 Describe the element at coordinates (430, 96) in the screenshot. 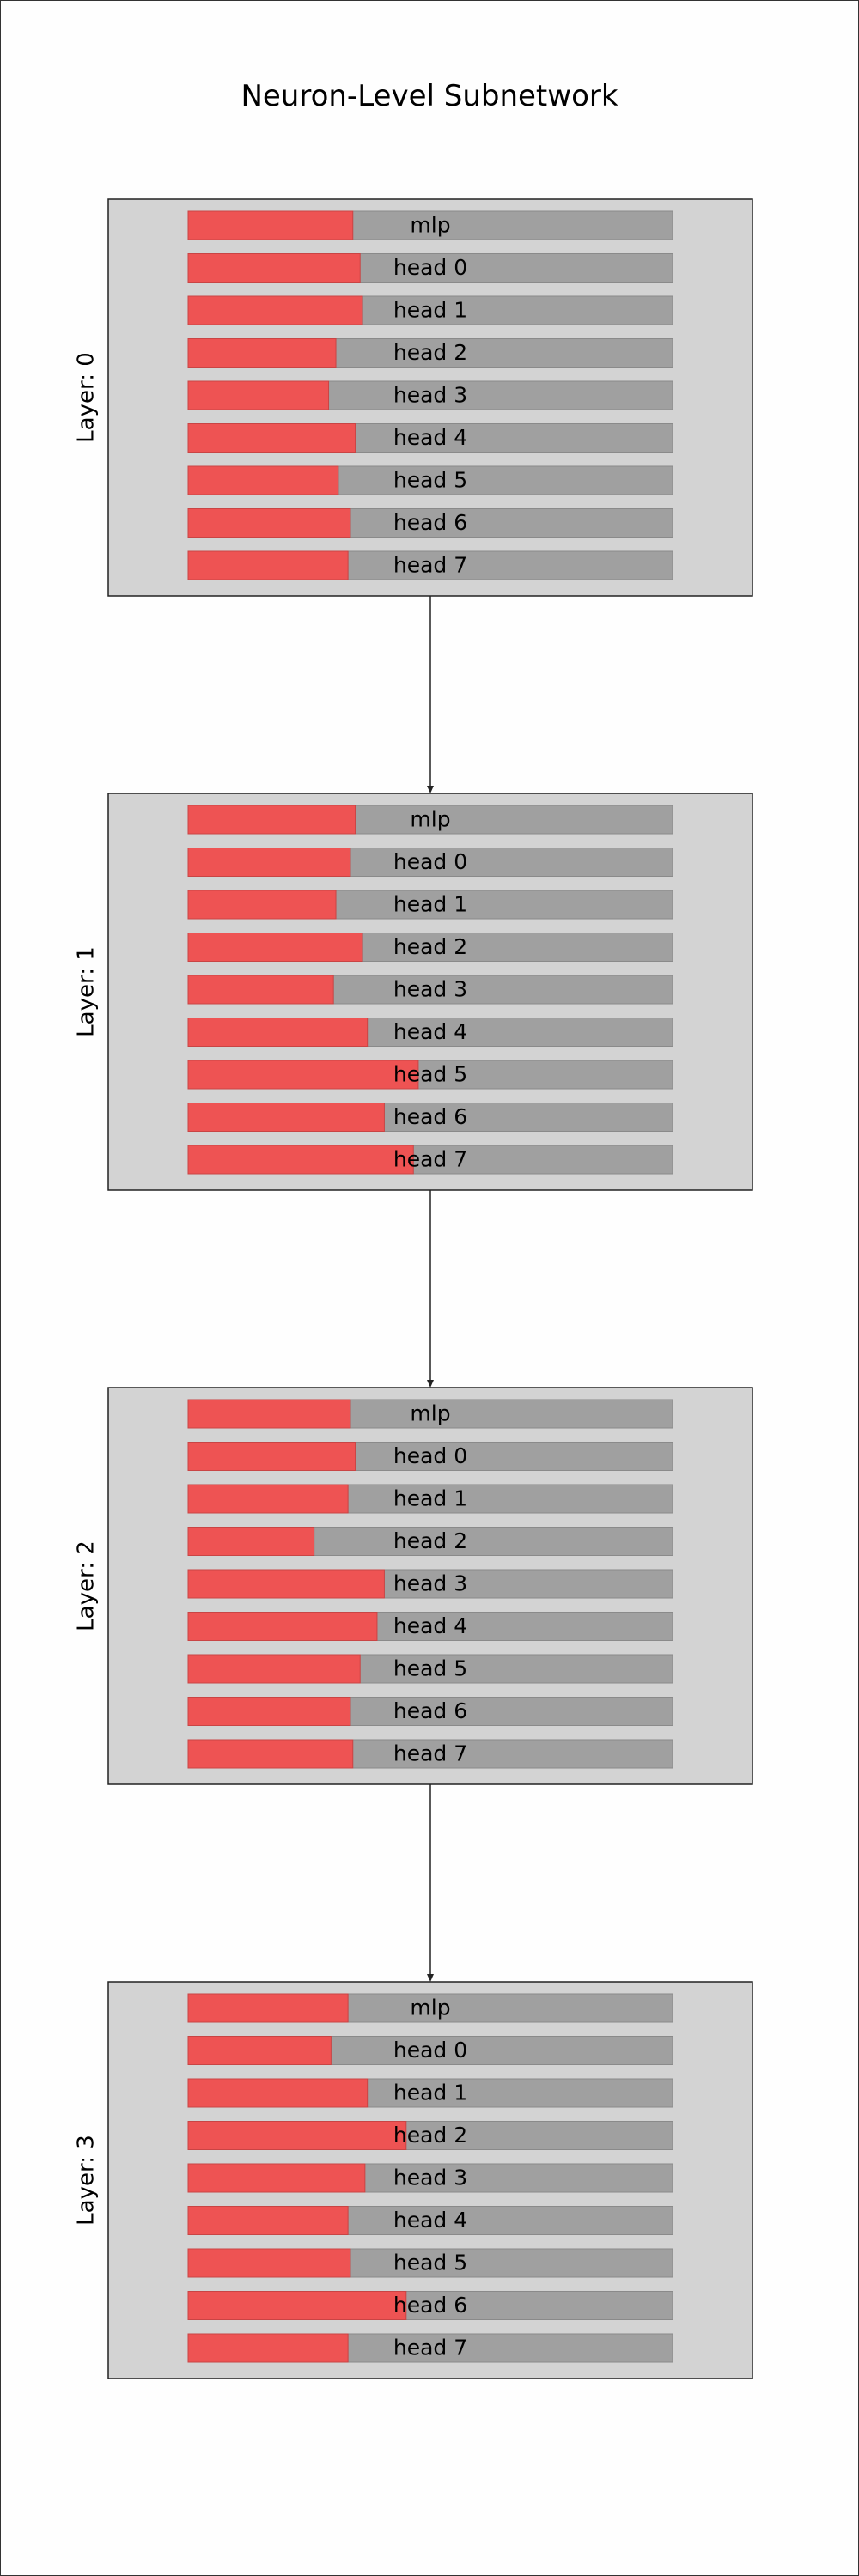

I see `diagram-title: Neuron-Level Subnetwork` at that location.